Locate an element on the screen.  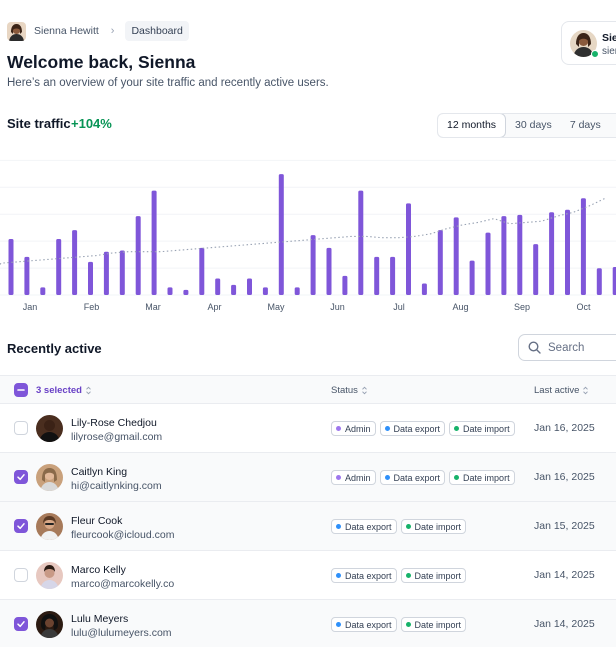
status-column-header: Status is located at coordinates (349, 390).